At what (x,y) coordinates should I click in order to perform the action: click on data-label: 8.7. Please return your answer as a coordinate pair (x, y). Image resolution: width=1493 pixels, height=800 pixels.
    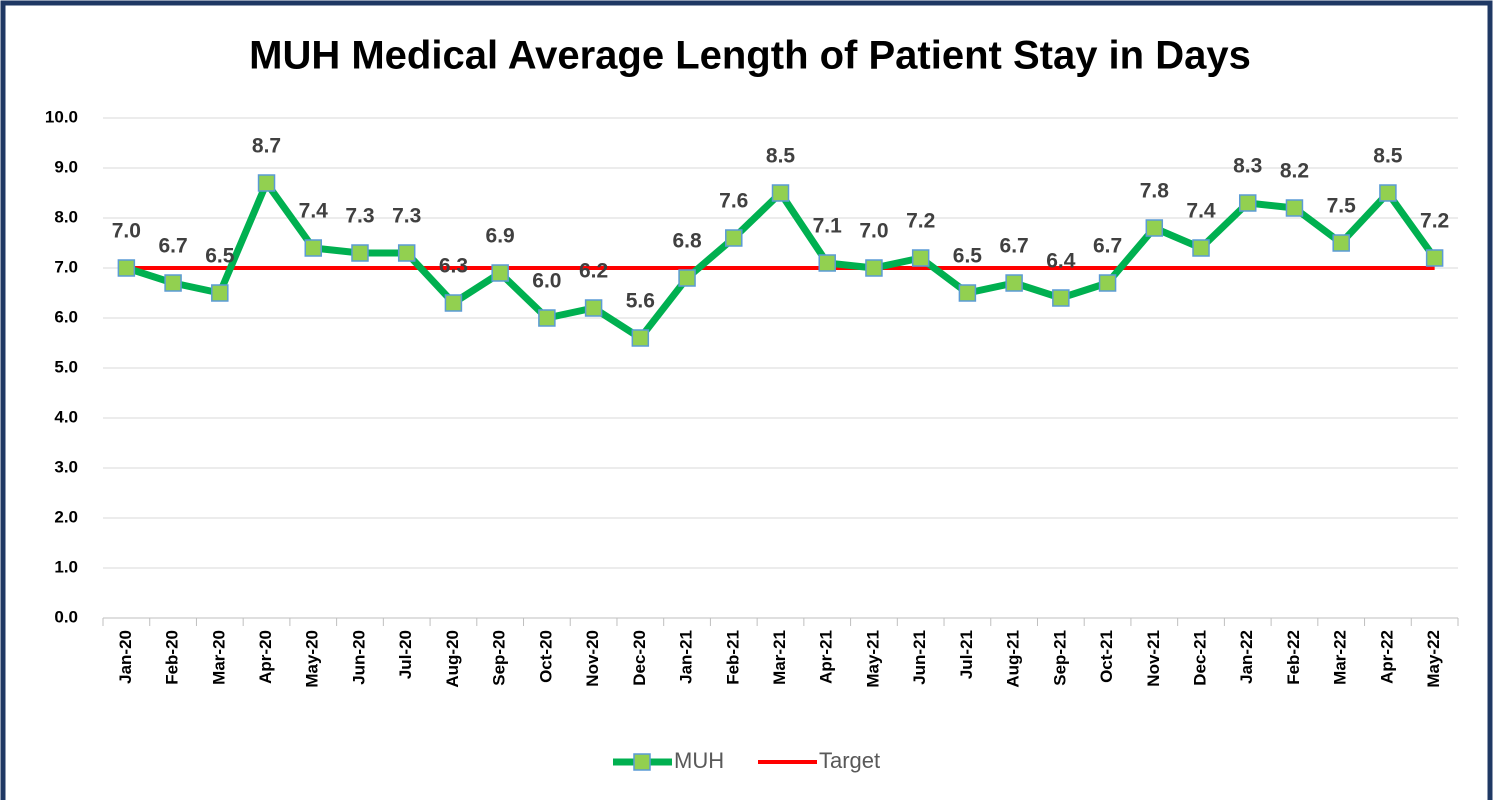
    Looking at the image, I should click on (266, 146).